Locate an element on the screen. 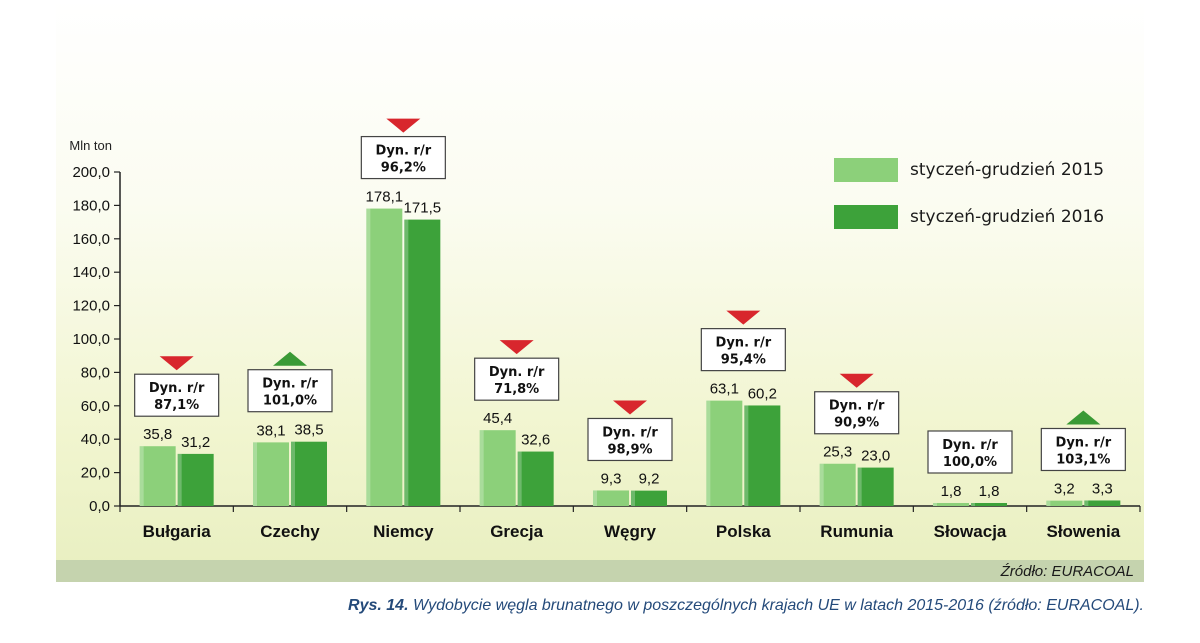 The height and width of the screenshot is (643, 1200). x-tick-label: Bułgaria is located at coordinates (177, 531).